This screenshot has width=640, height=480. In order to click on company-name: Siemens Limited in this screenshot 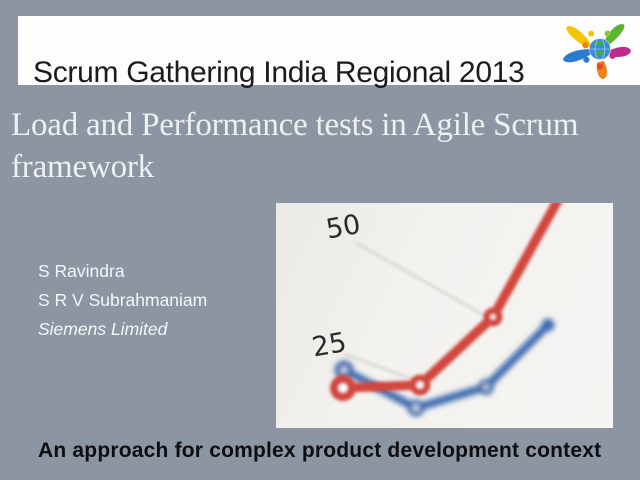, I will do `click(103, 329)`.